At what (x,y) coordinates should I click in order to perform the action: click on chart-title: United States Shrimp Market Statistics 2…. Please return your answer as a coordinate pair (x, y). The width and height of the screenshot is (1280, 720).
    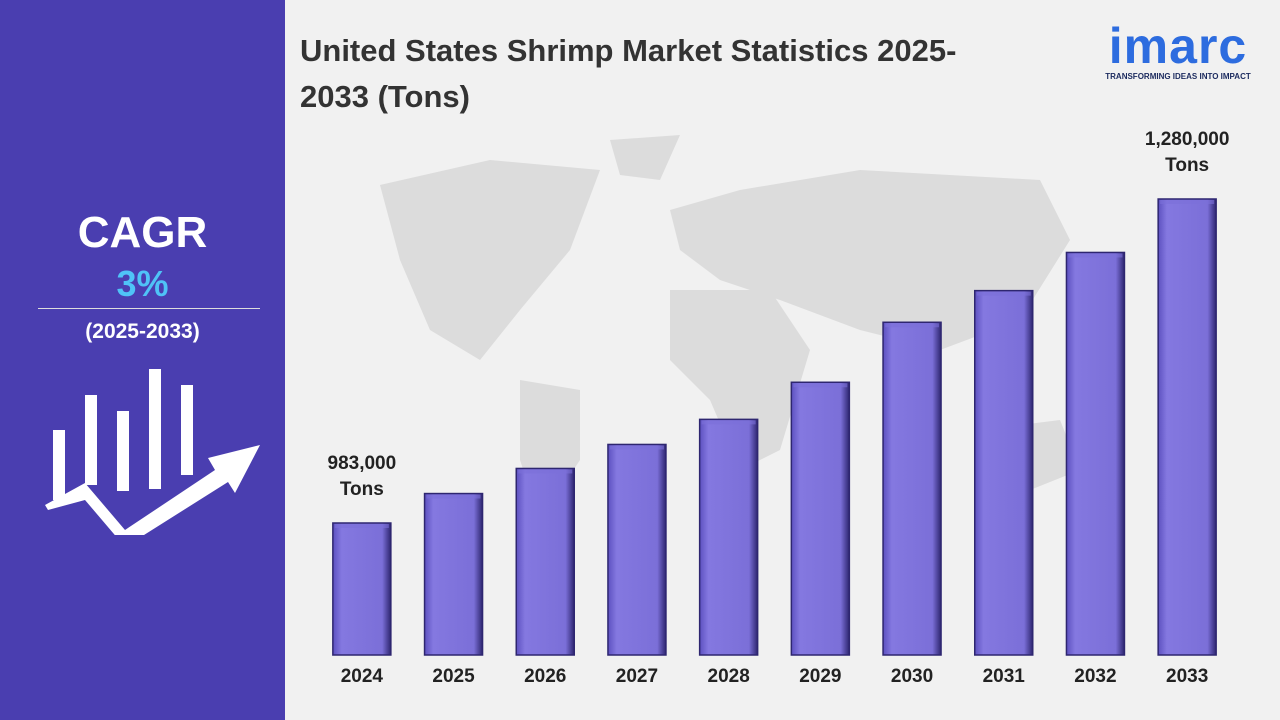
    Looking at the image, I should click on (628, 73).